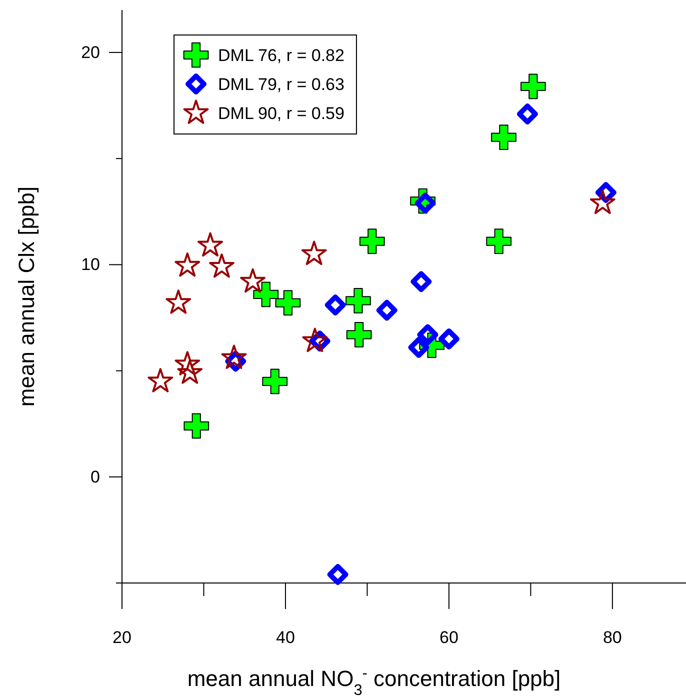 The width and height of the screenshot is (686, 697). I want to click on legend-label: DML 79, r = 0.63, so click(281, 84).